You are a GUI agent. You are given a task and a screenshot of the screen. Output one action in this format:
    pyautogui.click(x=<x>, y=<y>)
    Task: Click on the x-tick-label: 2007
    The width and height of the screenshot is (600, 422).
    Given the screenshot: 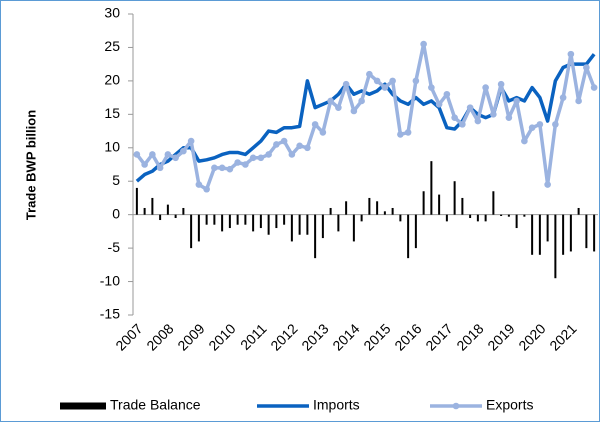 What is the action you would take?
    pyautogui.click(x=128, y=336)
    